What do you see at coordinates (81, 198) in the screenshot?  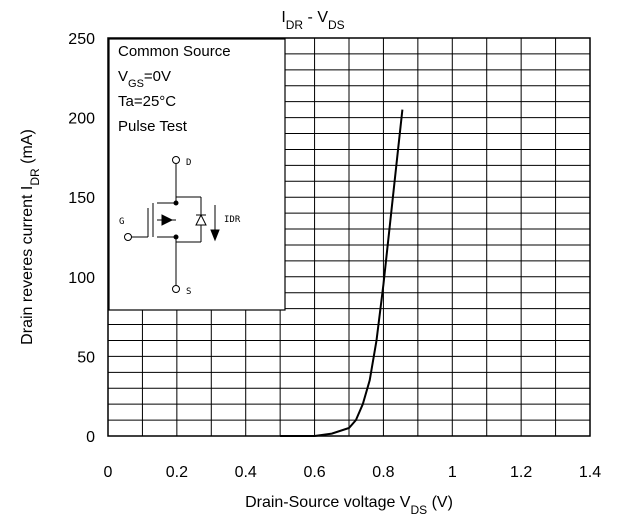 I see `y-tick-label: 150` at bounding box center [81, 198].